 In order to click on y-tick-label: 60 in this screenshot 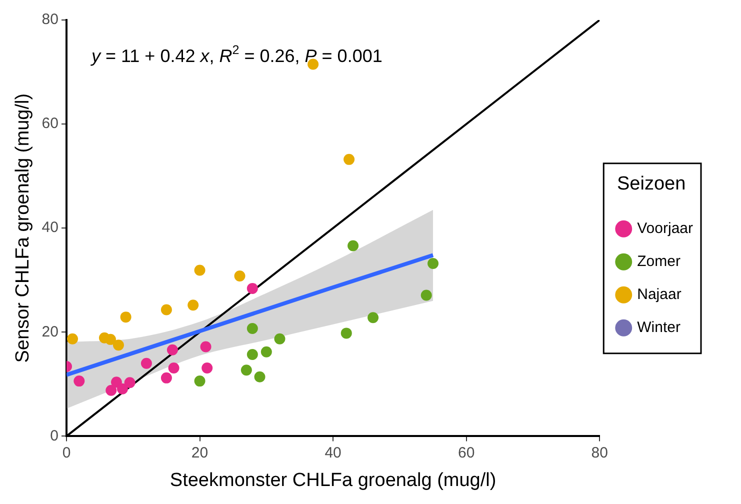, I will do `click(50, 123)`.